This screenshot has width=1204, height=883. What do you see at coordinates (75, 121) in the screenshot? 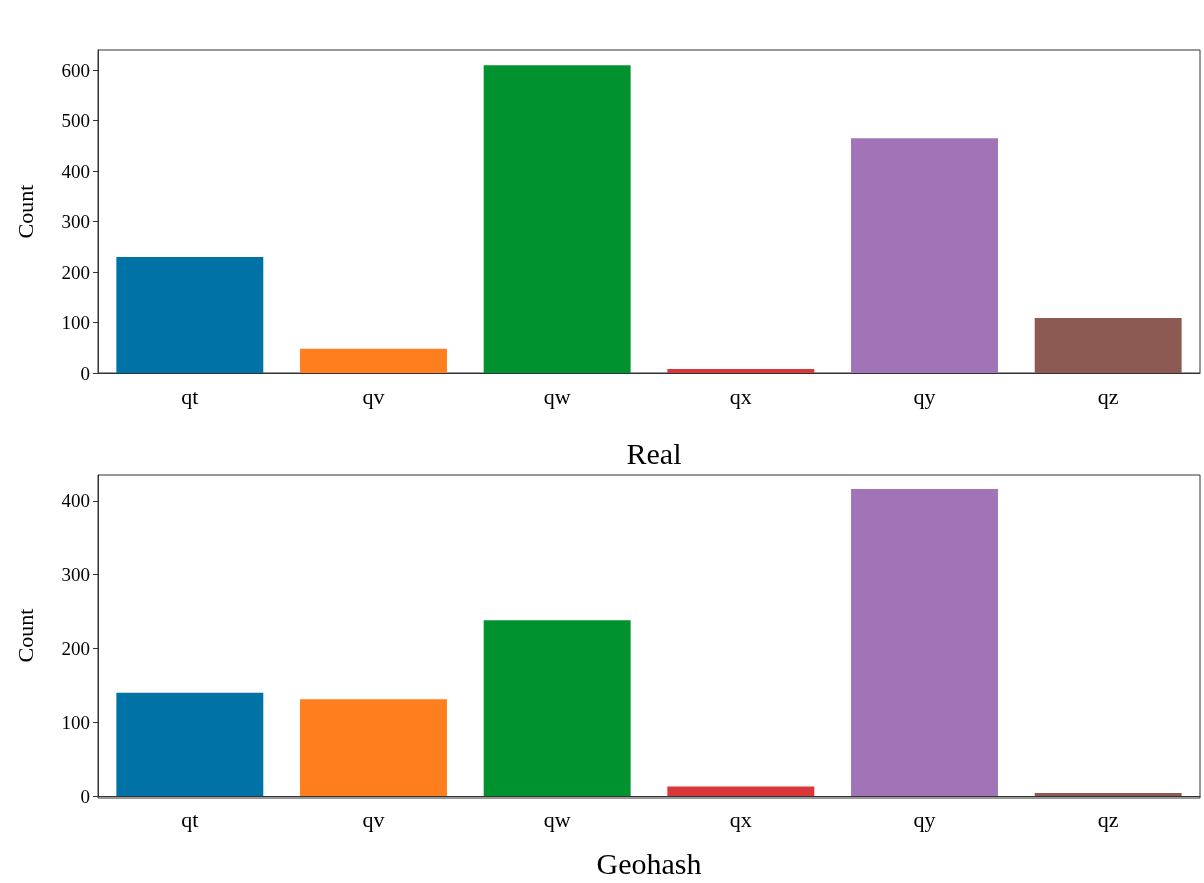
I see `y-tick-label: 500` at bounding box center [75, 121].